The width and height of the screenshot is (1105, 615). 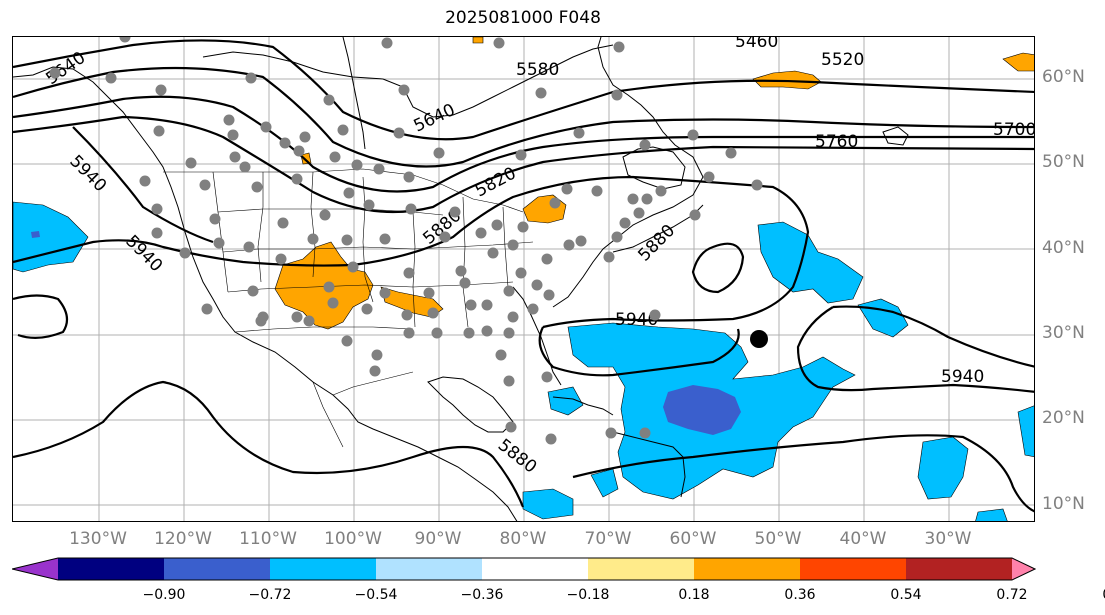 I want to click on contour-label: 5820, so click(x=496, y=182).